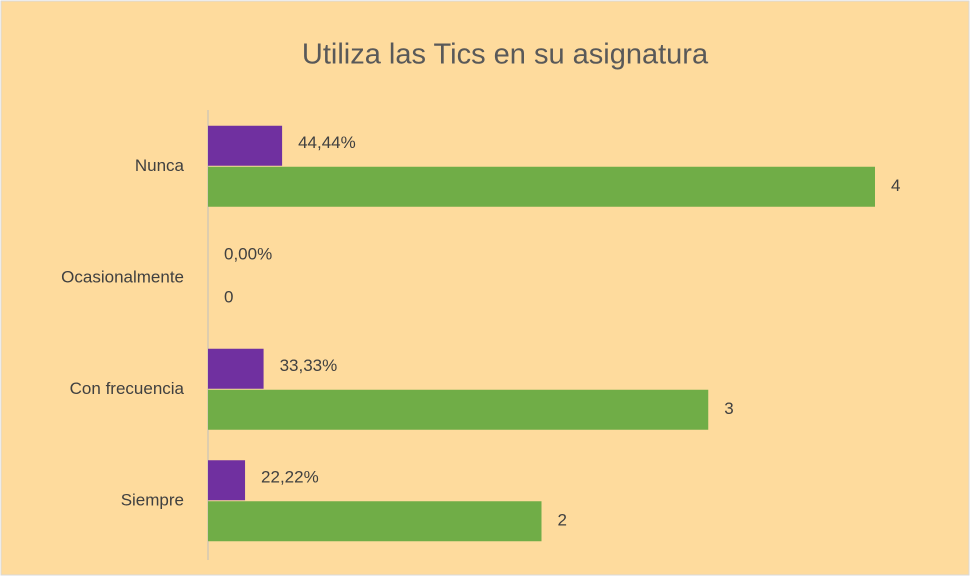 This screenshot has height=584, width=974. Describe the element at coordinates (562, 520) in the screenshot. I see `data-label: 2` at that location.